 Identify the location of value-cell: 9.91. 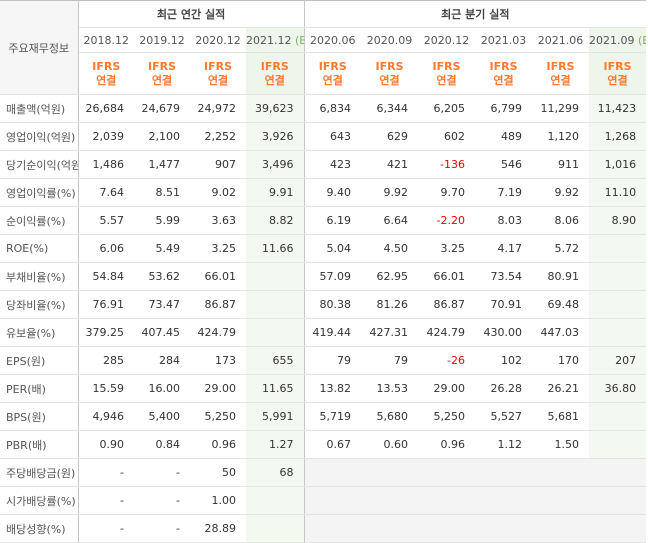
(275, 192).